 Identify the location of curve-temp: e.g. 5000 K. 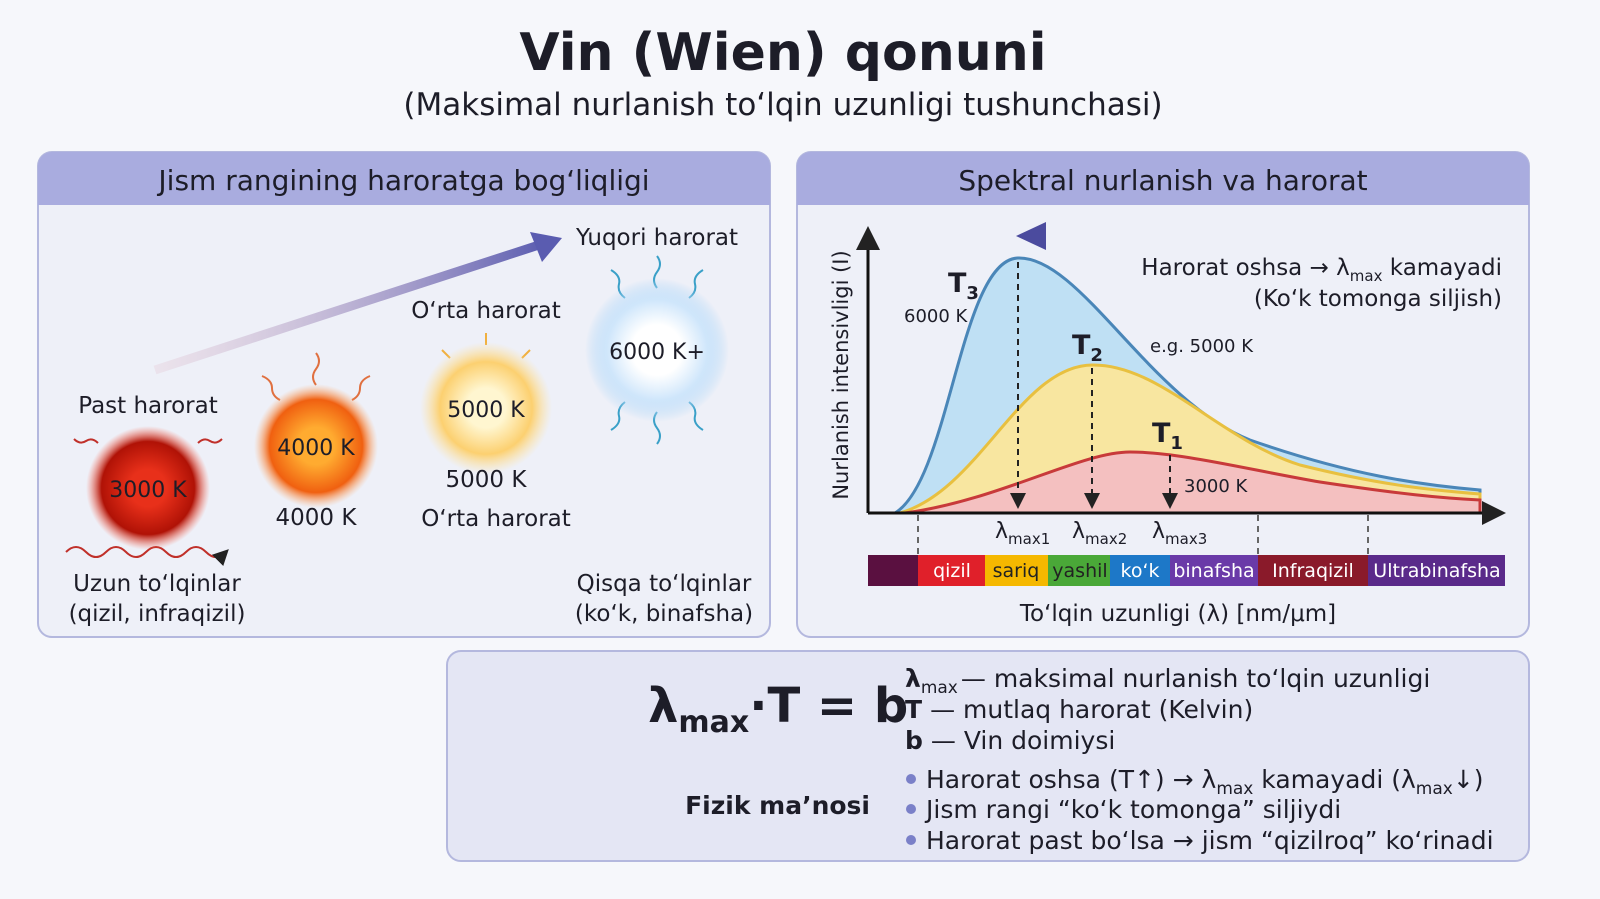
(1202, 346).